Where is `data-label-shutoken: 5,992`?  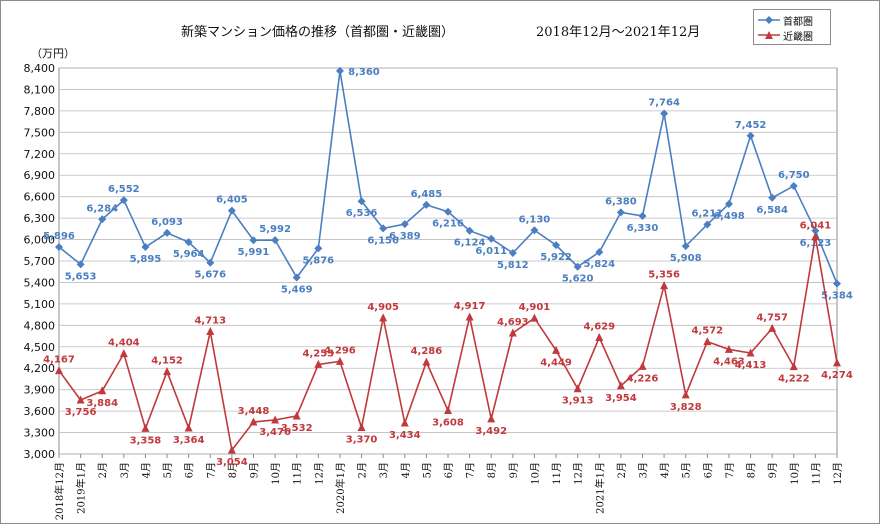 data-label-shutoken: 5,992 is located at coordinates (275, 229).